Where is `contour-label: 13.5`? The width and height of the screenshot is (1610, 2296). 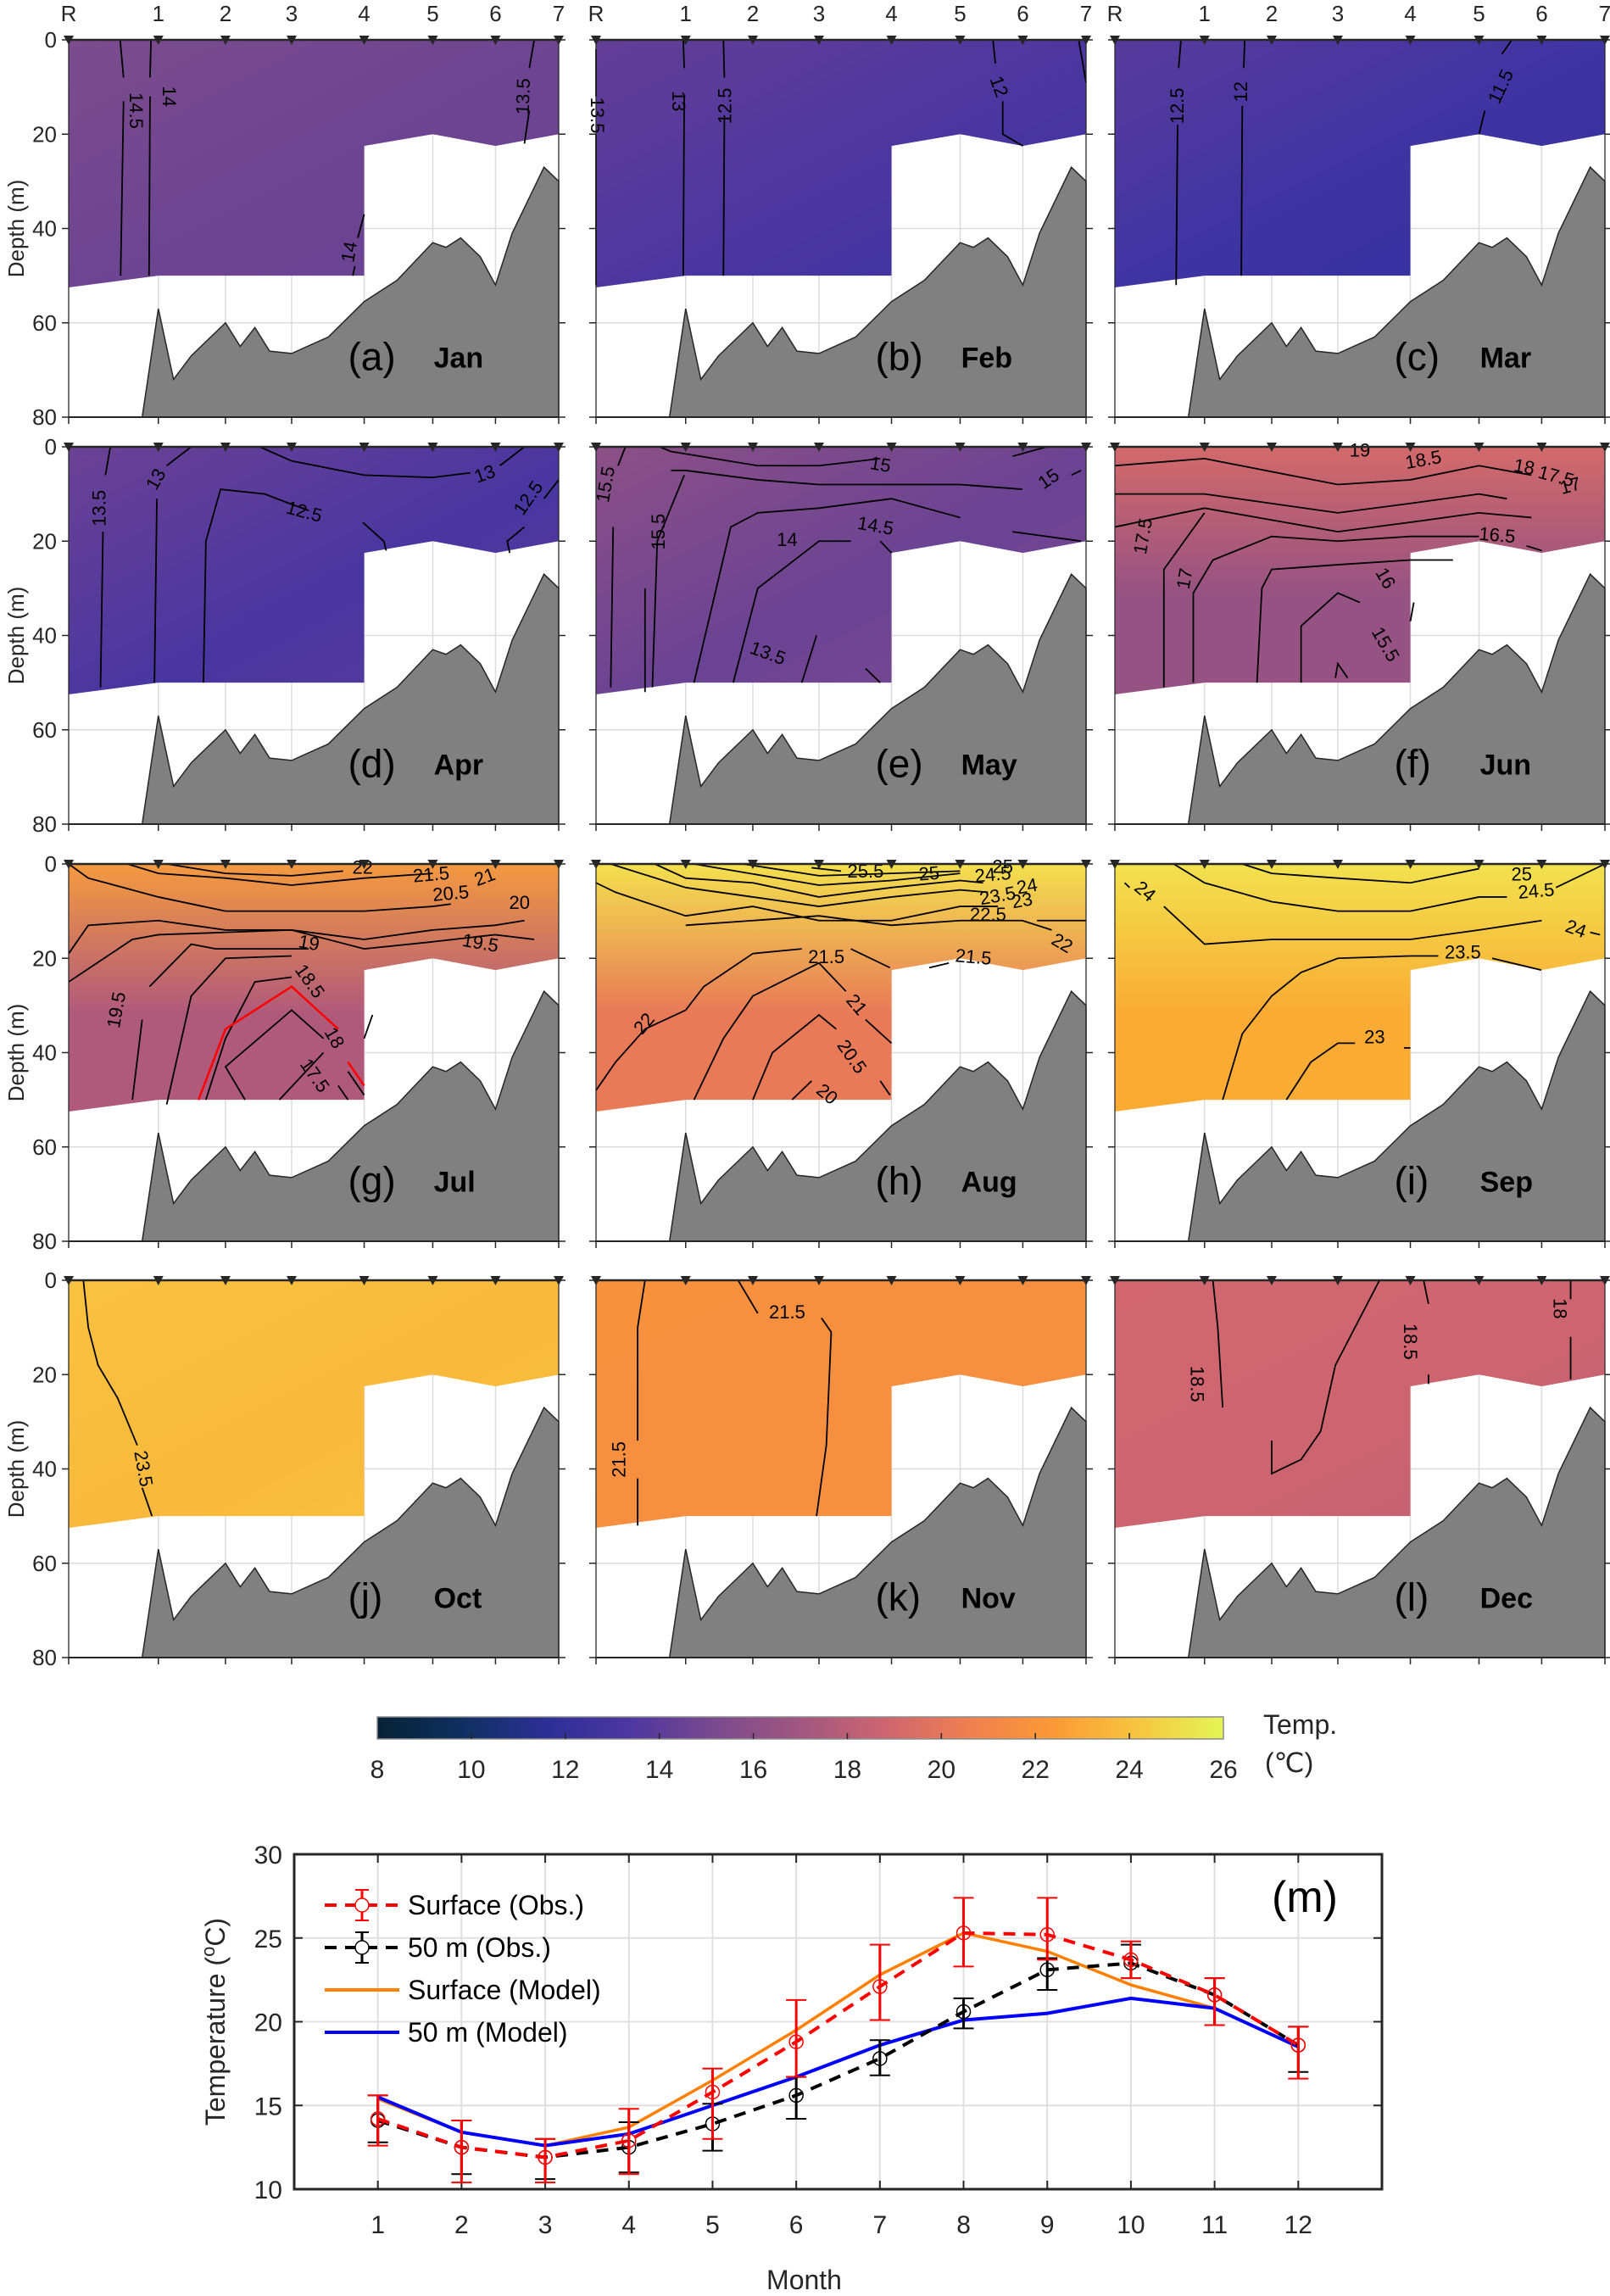 contour-label: 13.5 is located at coordinates (598, 116).